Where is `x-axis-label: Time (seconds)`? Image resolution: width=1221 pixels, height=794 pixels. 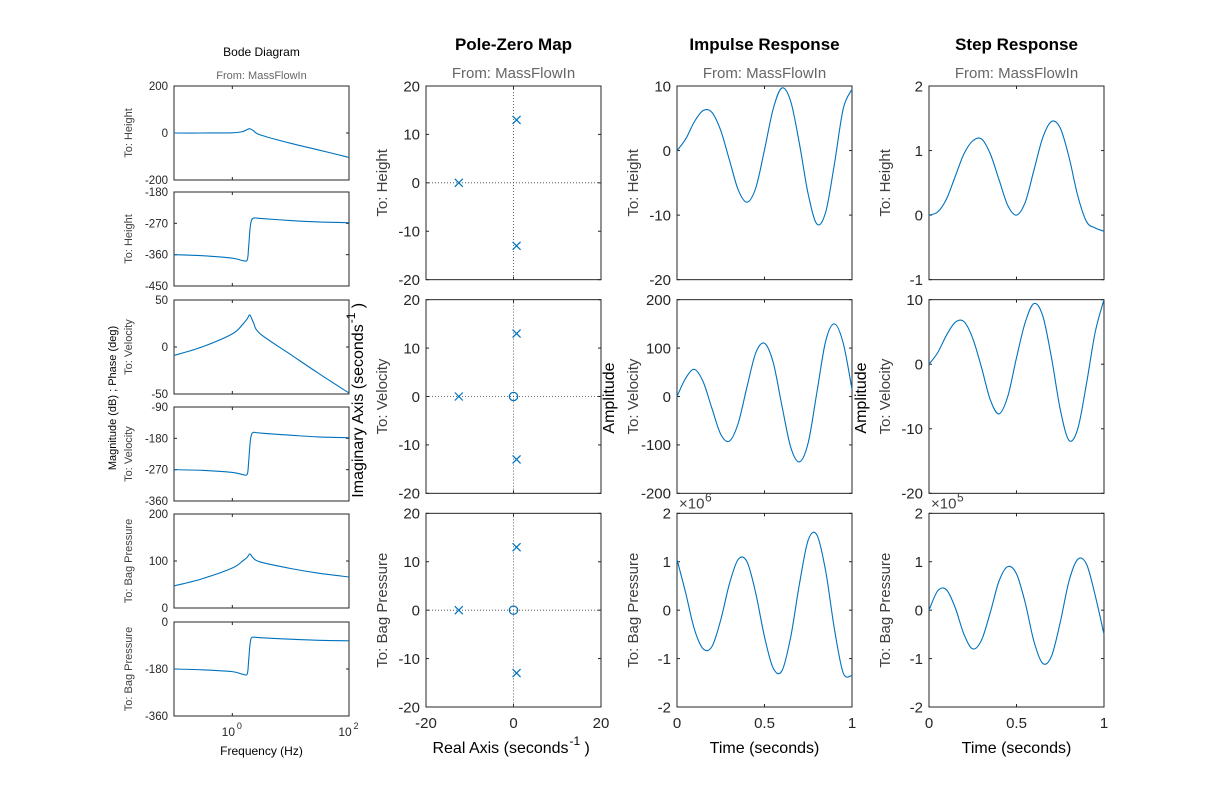 x-axis-label: Time (seconds) is located at coordinates (1017, 748).